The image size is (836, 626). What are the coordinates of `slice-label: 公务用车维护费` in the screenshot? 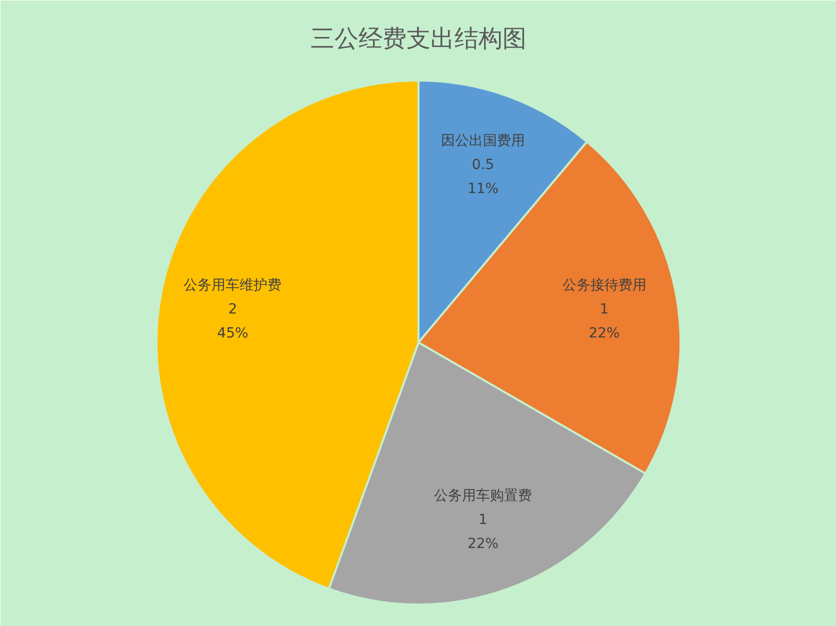 It's located at (233, 286).